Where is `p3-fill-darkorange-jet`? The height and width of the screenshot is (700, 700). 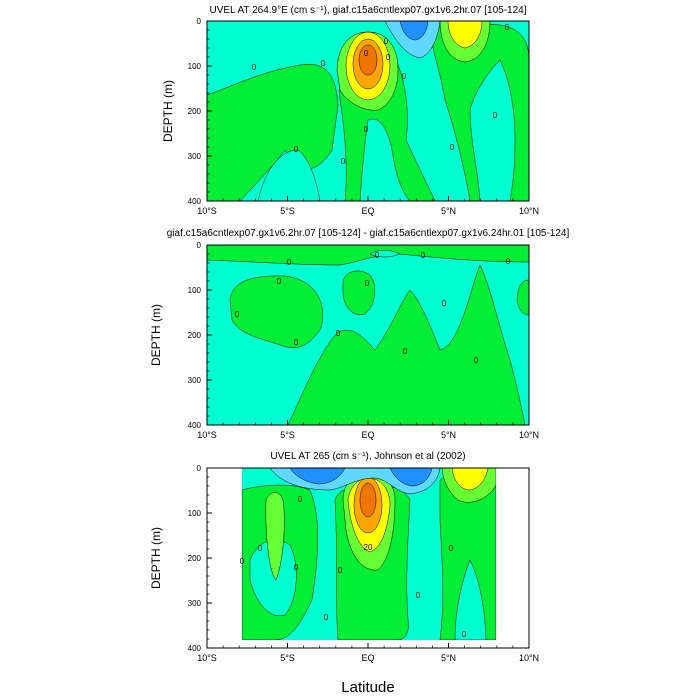
p3-fill-darkorange-jet is located at coordinates (368, 500).